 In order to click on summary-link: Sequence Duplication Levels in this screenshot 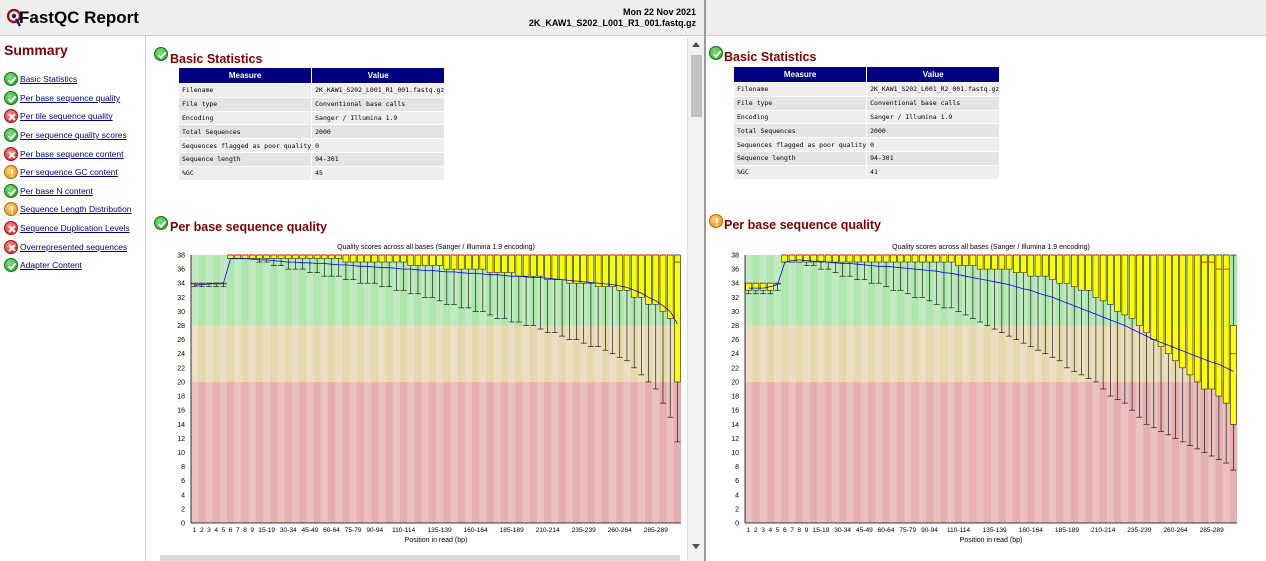, I will do `click(75, 228)`.